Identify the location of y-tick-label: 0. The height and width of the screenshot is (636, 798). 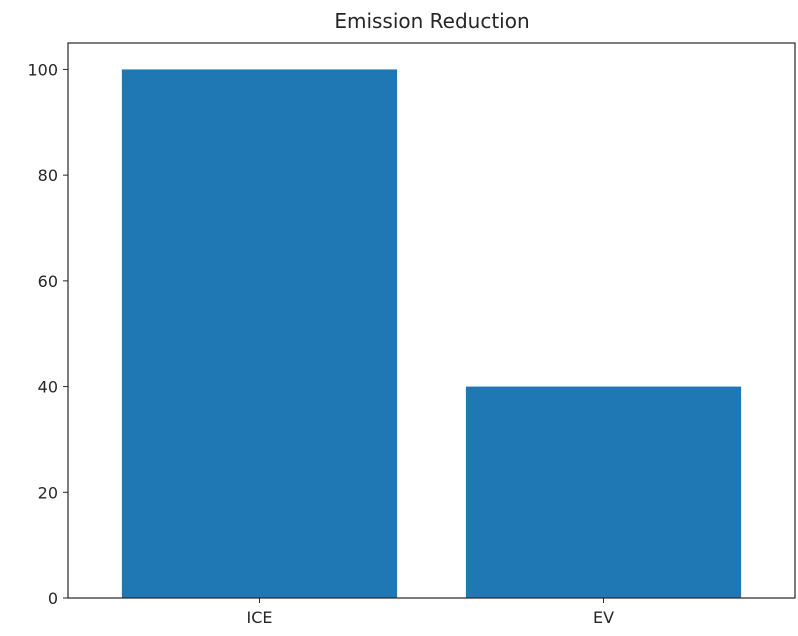
(53, 598).